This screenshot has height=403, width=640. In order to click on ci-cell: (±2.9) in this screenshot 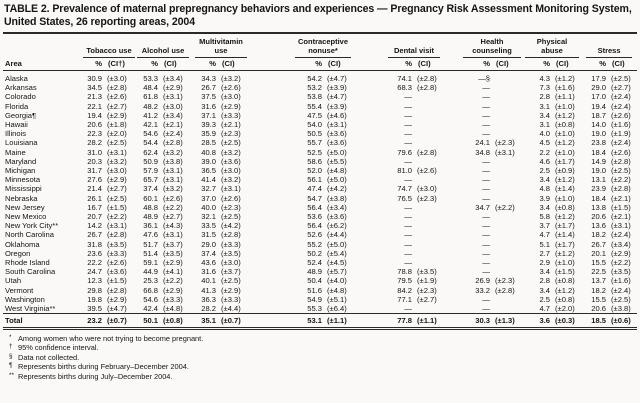, I will do `click(173, 88)`.